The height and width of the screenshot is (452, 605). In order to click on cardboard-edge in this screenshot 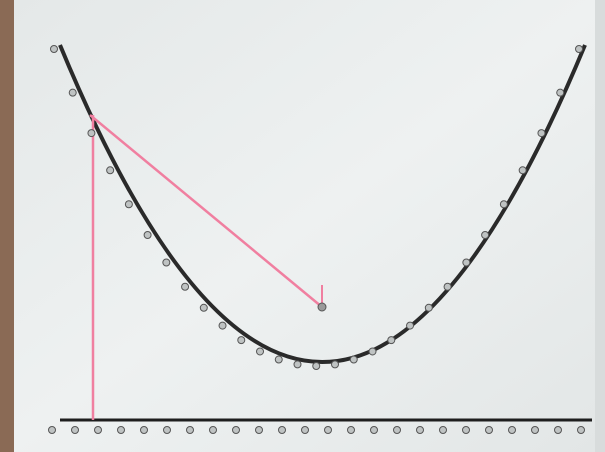, I will do `click(7, 226)`.